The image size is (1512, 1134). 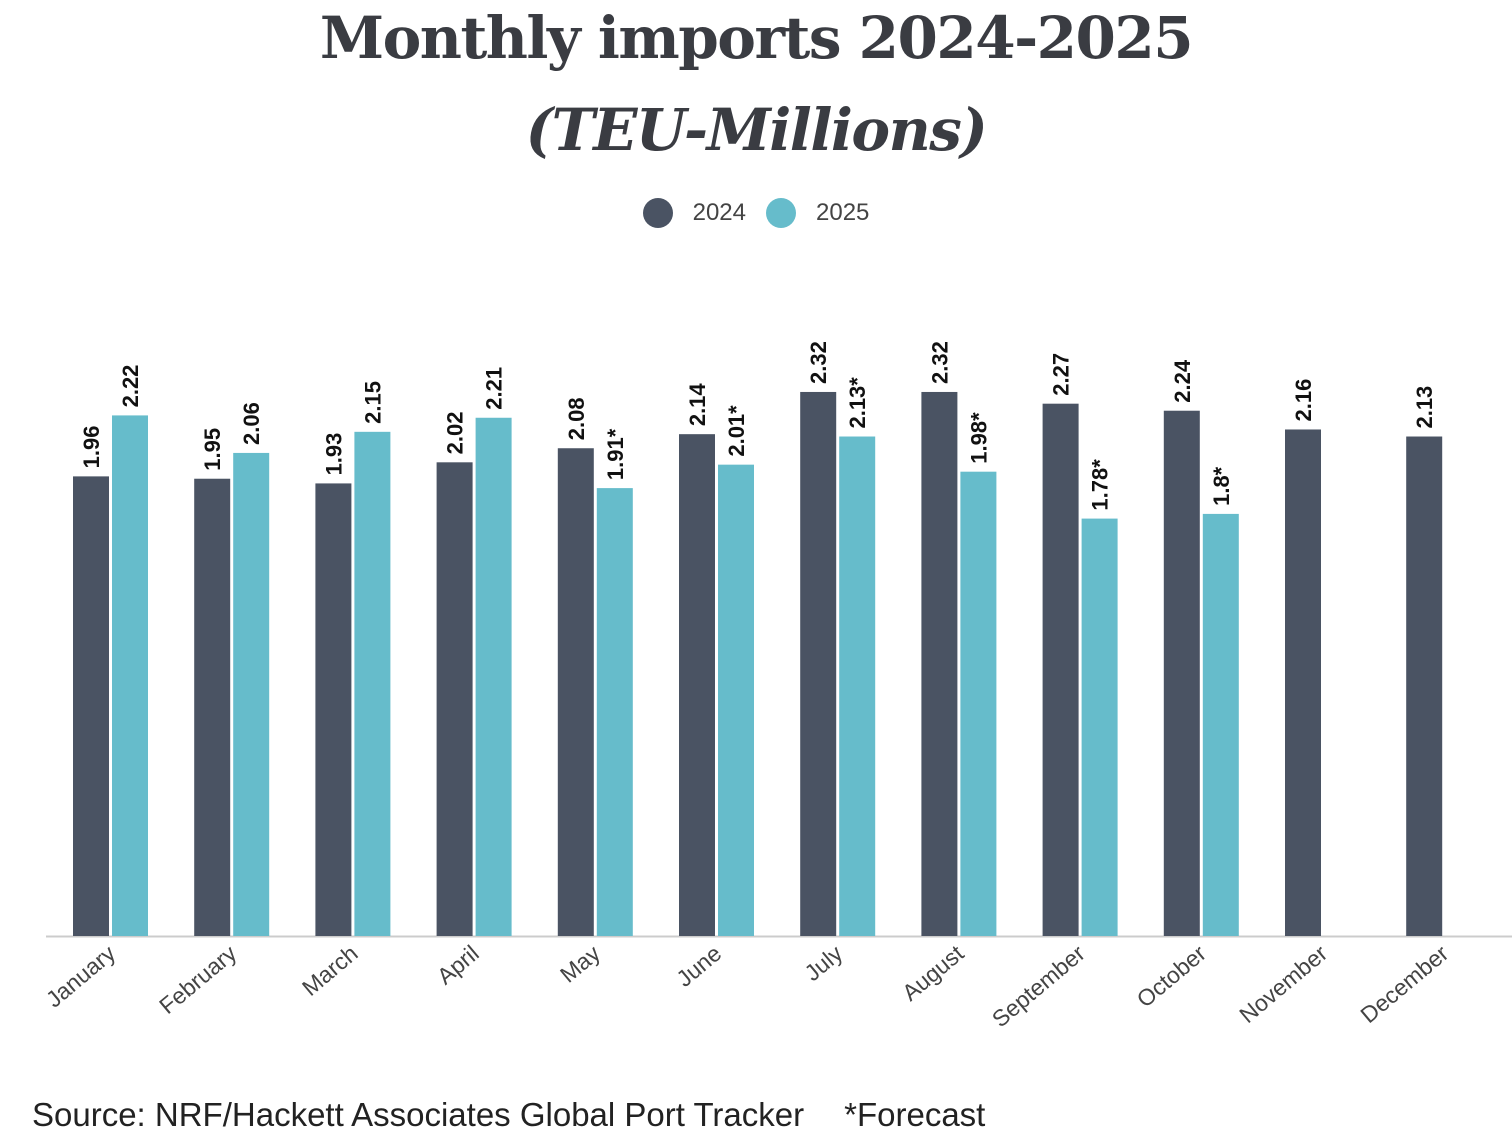 I want to click on data-label-2025-january: 2.22, so click(x=130, y=386).